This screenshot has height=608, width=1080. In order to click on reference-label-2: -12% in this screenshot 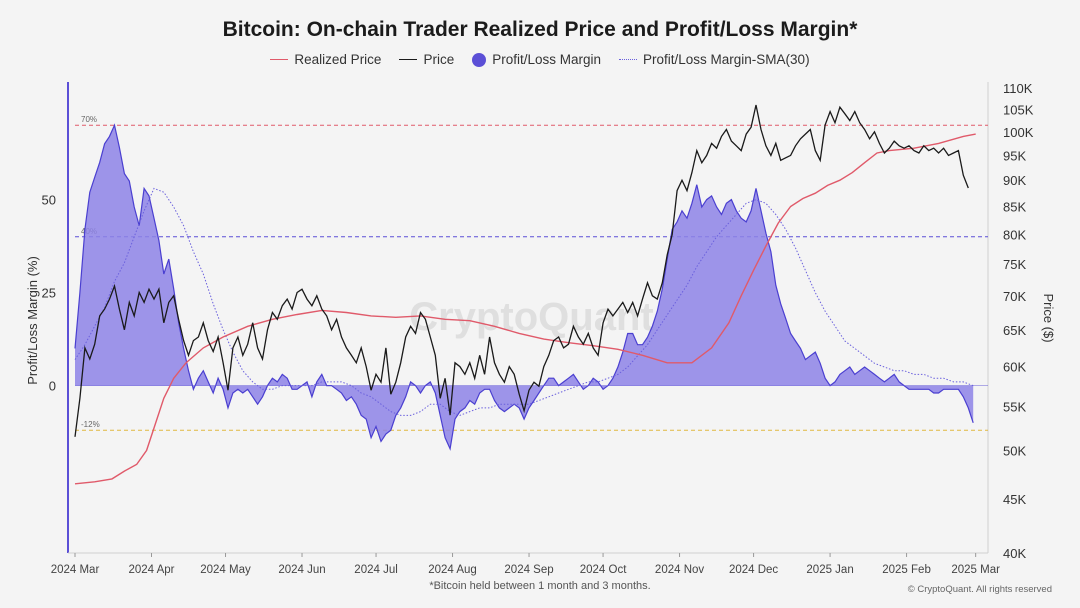, I will do `click(90, 424)`.